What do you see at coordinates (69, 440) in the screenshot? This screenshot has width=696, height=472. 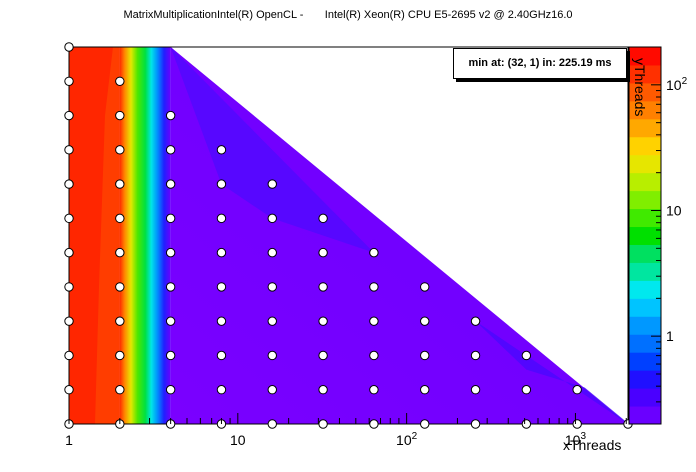 I see `x-tick-label: 1` at bounding box center [69, 440].